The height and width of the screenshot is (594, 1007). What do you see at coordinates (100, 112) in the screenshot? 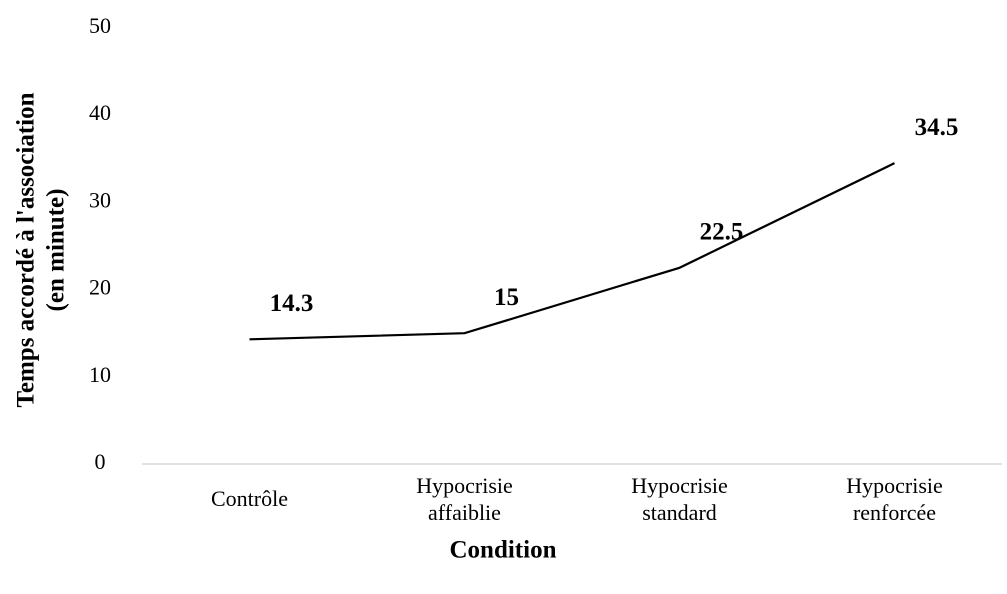
I see `y-tick-label: 40` at bounding box center [100, 112].